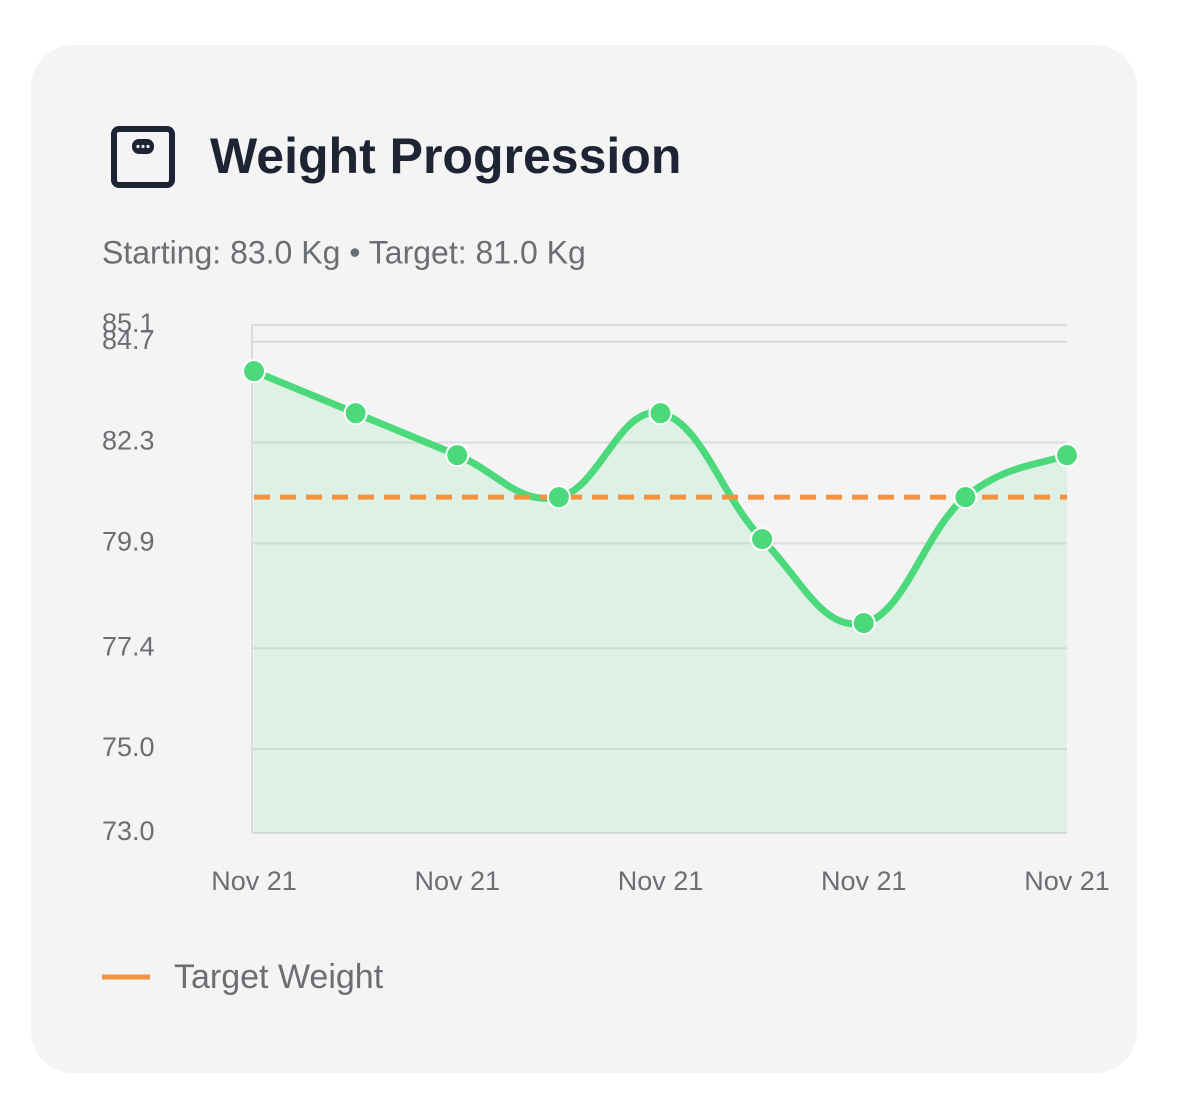  Describe the element at coordinates (128, 646) in the screenshot. I see `y-tick-label: 77.4` at that location.